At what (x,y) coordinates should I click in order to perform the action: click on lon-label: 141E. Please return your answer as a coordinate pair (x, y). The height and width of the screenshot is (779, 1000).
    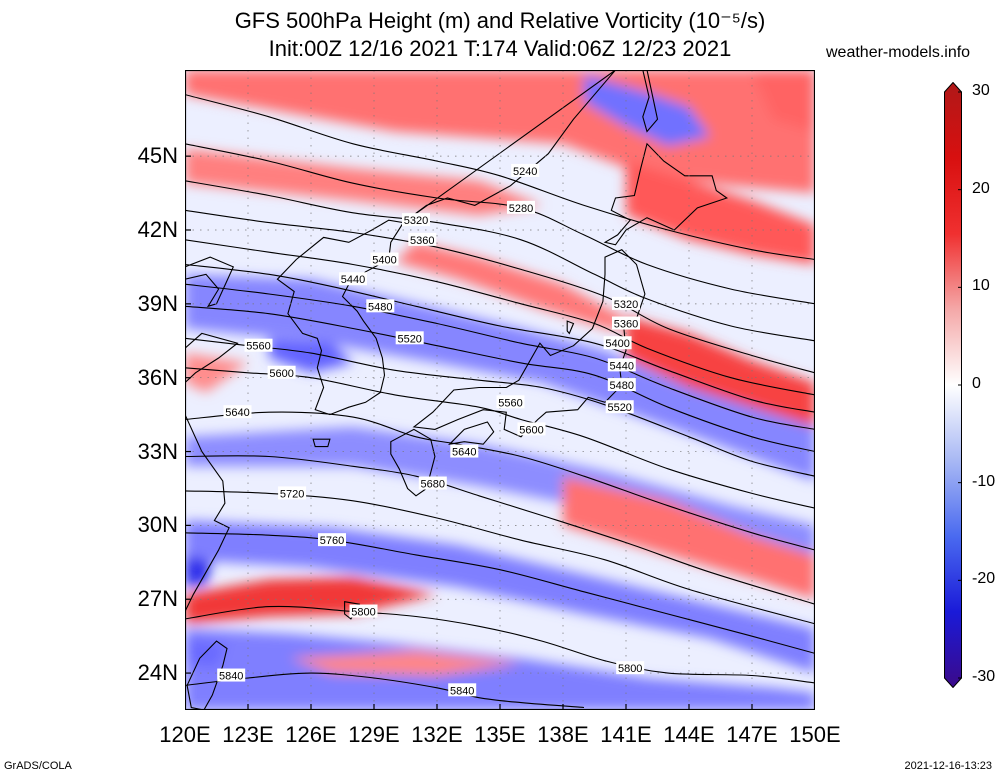
    Looking at the image, I should click on (626, 734).